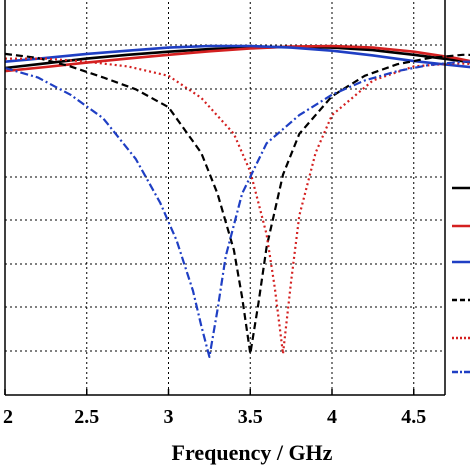 Image resolution: width=470 pixels, height=470 pixels. I want to click on x-tick-label: 2, so click(8, 417).